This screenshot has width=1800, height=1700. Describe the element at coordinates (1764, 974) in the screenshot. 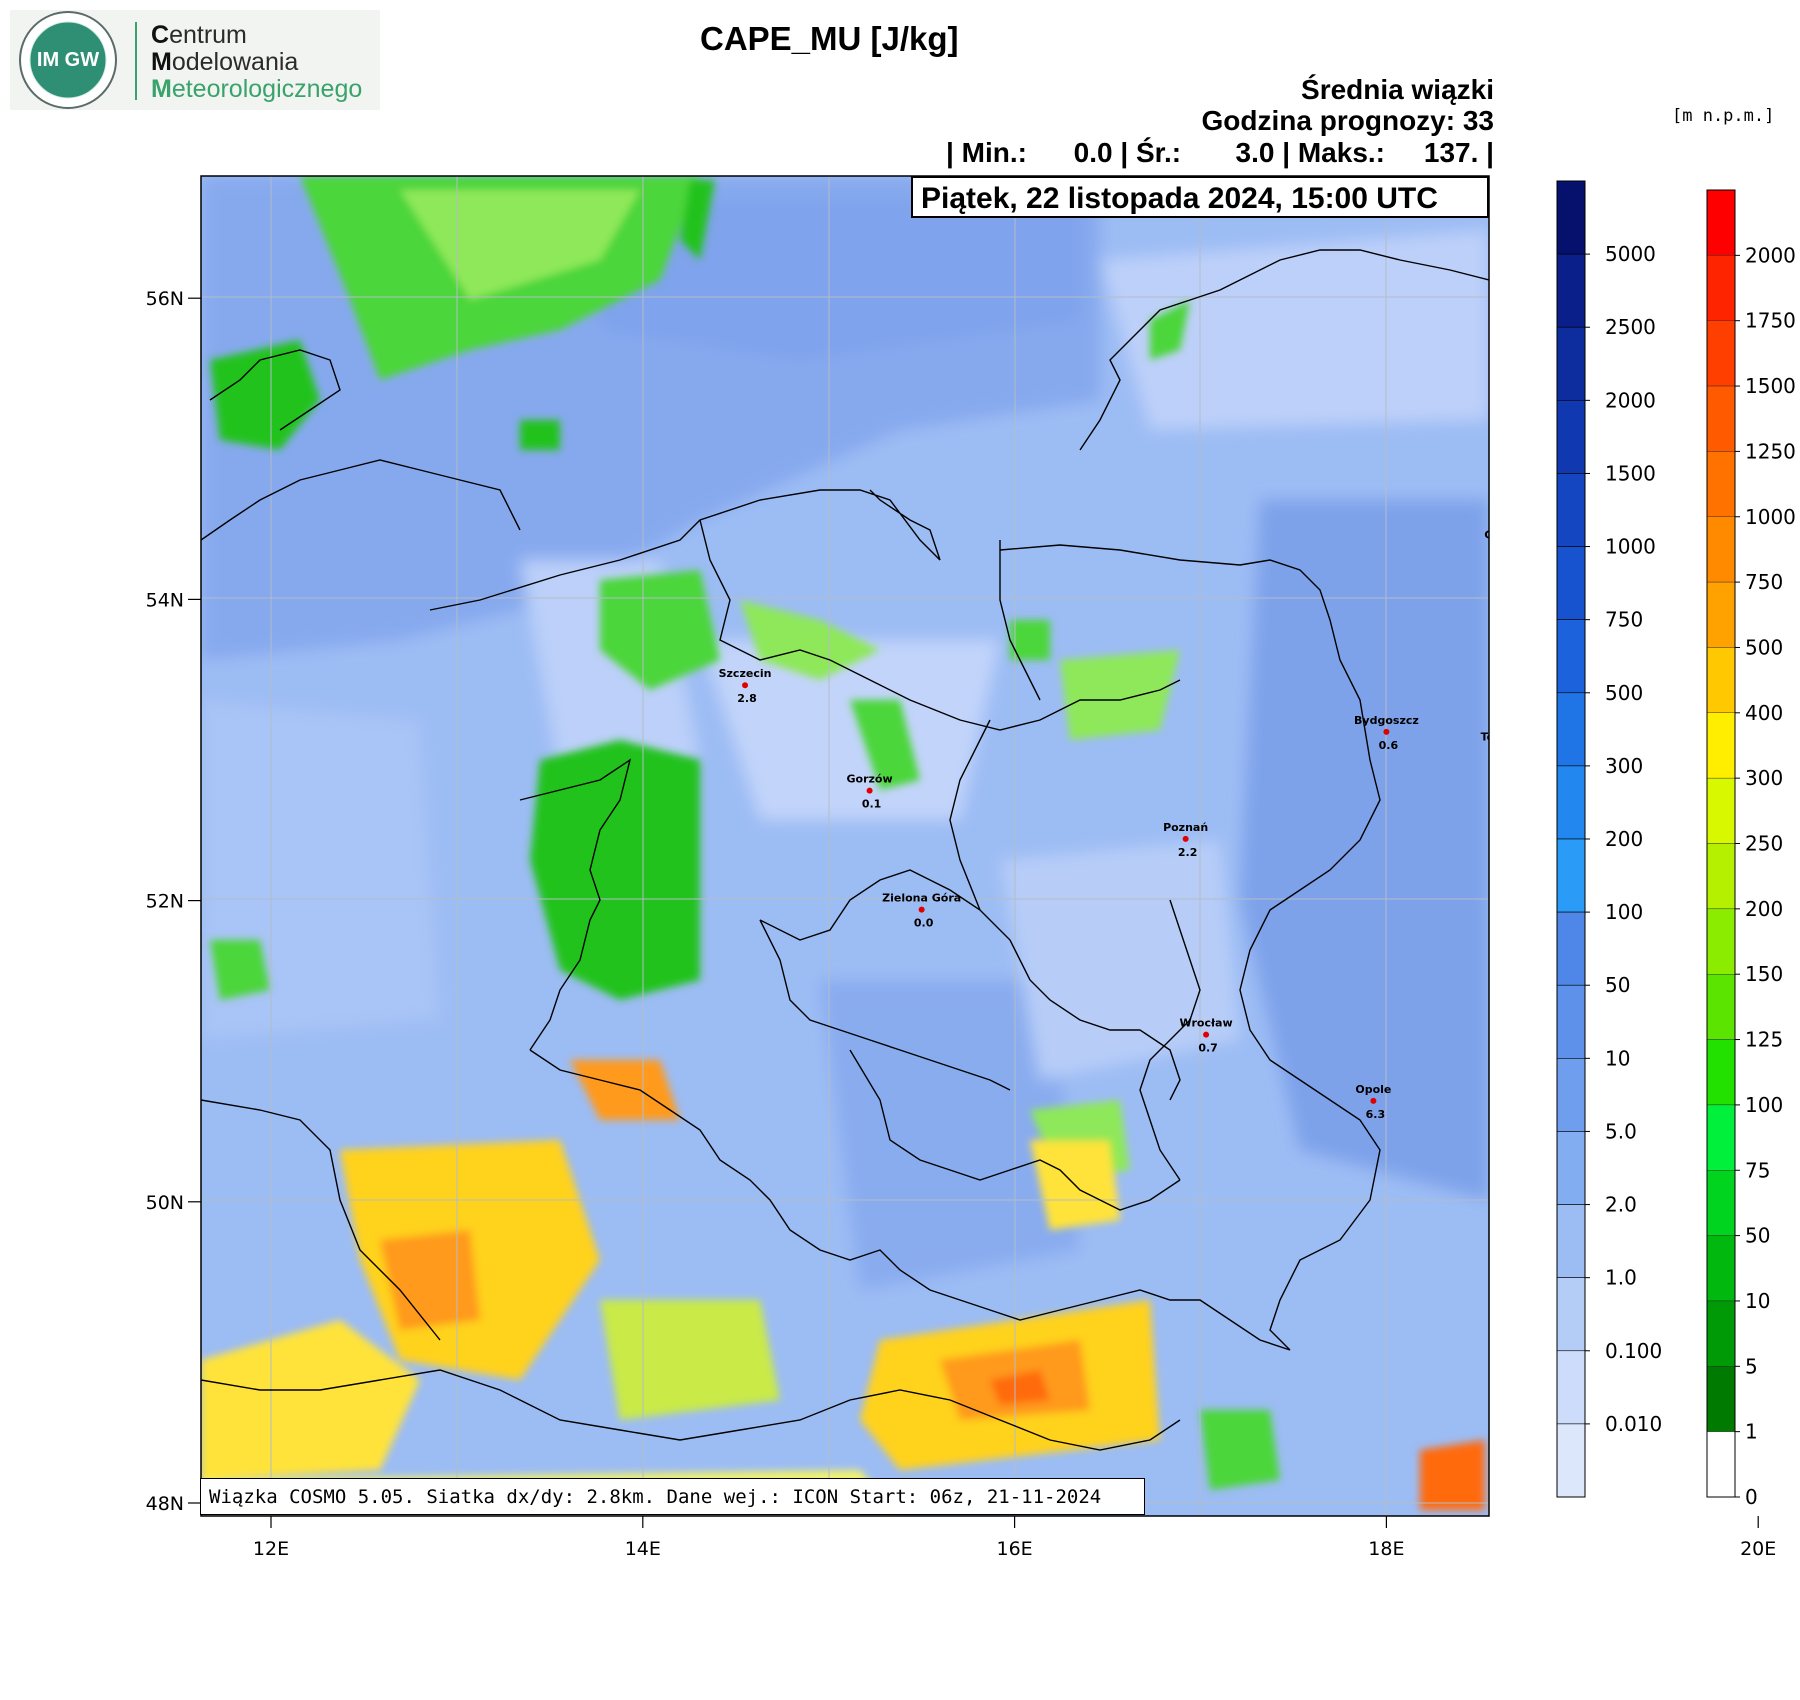

I see `scale-label: 150` at that location.